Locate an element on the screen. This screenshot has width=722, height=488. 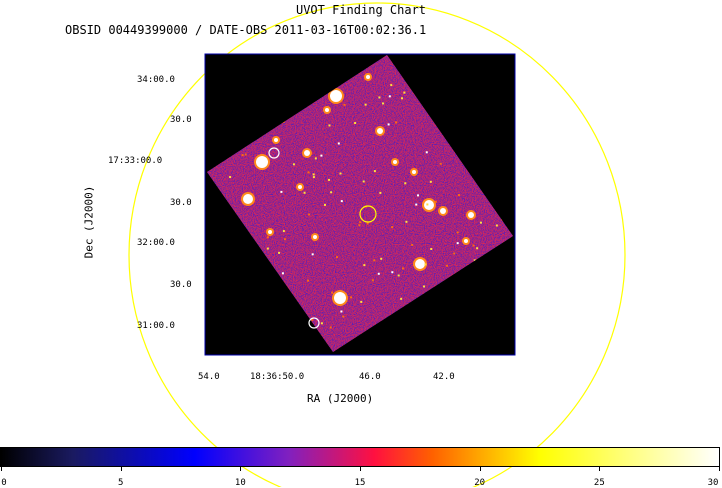
dec-tick-label: 31:00.0 is located at coordinates (156, 326).